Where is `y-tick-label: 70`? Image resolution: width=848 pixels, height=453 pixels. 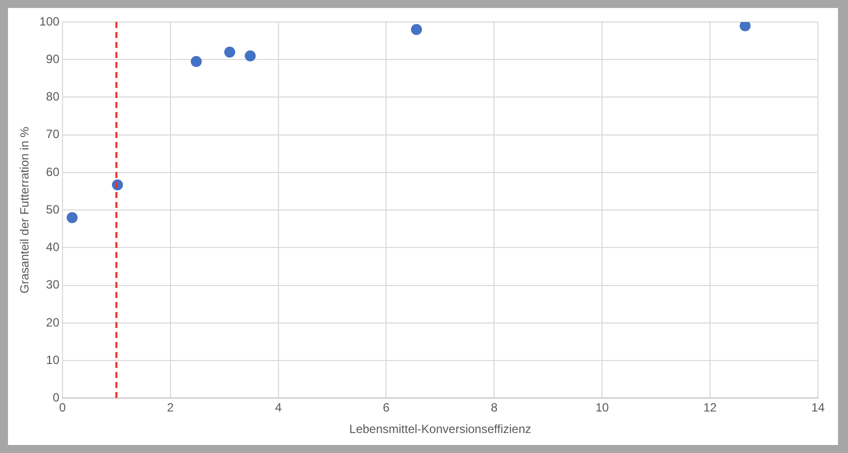
y-tick-label: 70 is located at coordinates (53, 134).